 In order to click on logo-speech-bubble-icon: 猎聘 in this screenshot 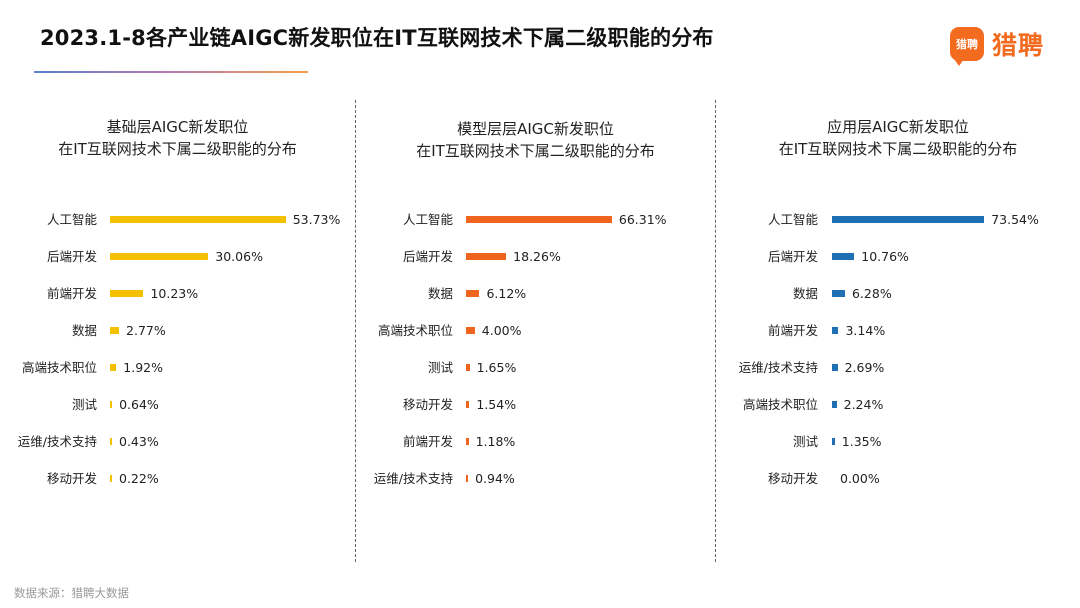, I will do `click(967, 46)`.